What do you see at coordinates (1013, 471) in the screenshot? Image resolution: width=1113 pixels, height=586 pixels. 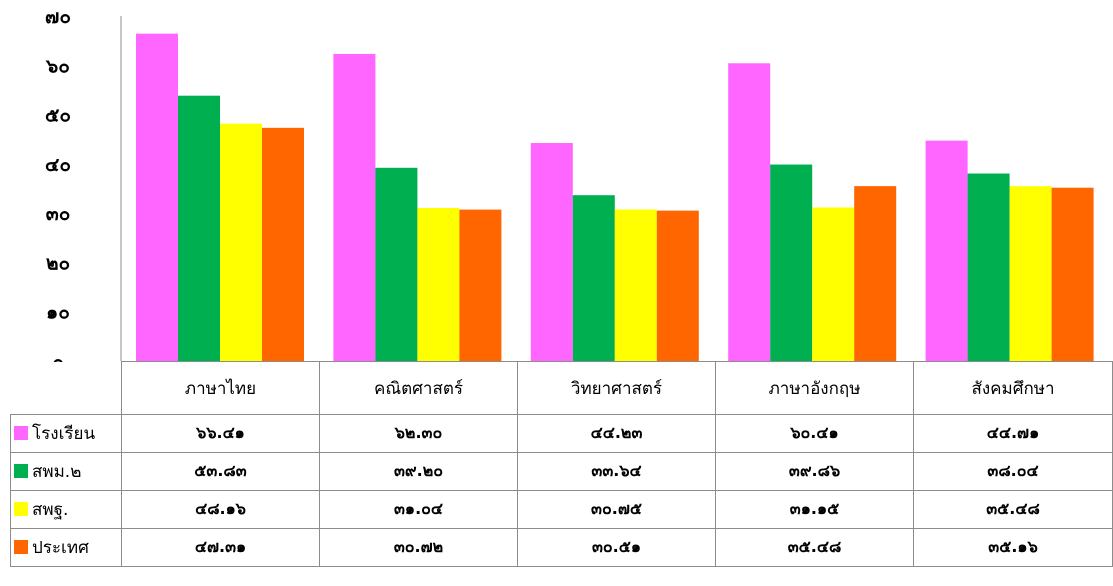 I see `data-label: ๓๘.๐๔` at bounding box center [1013, 471].